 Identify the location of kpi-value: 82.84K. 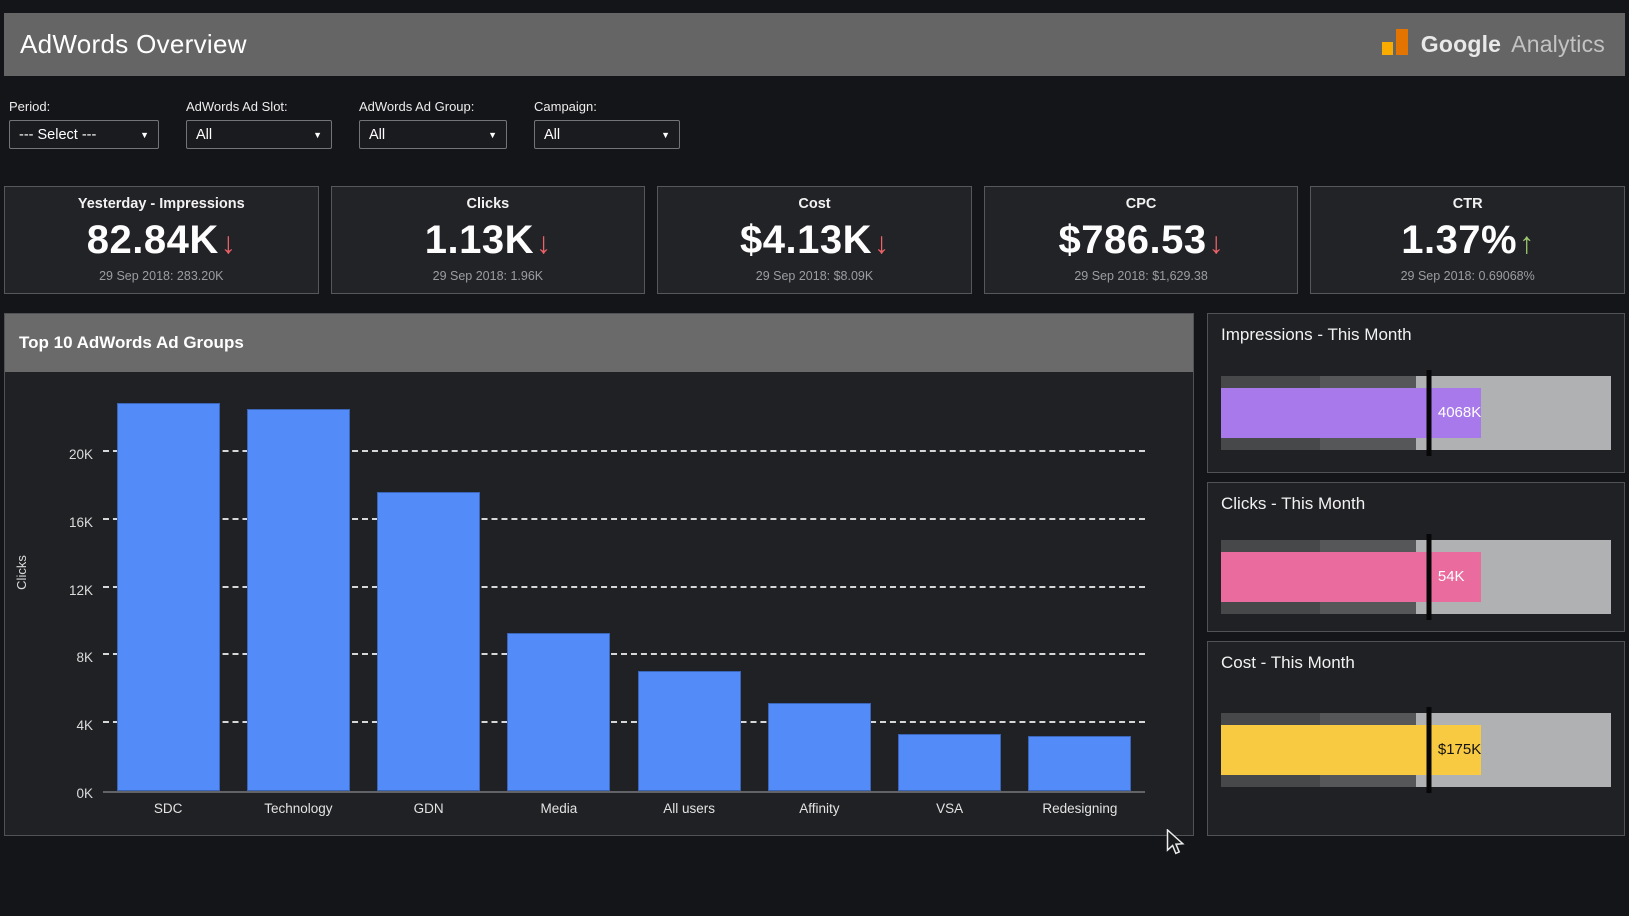
(152, 240).